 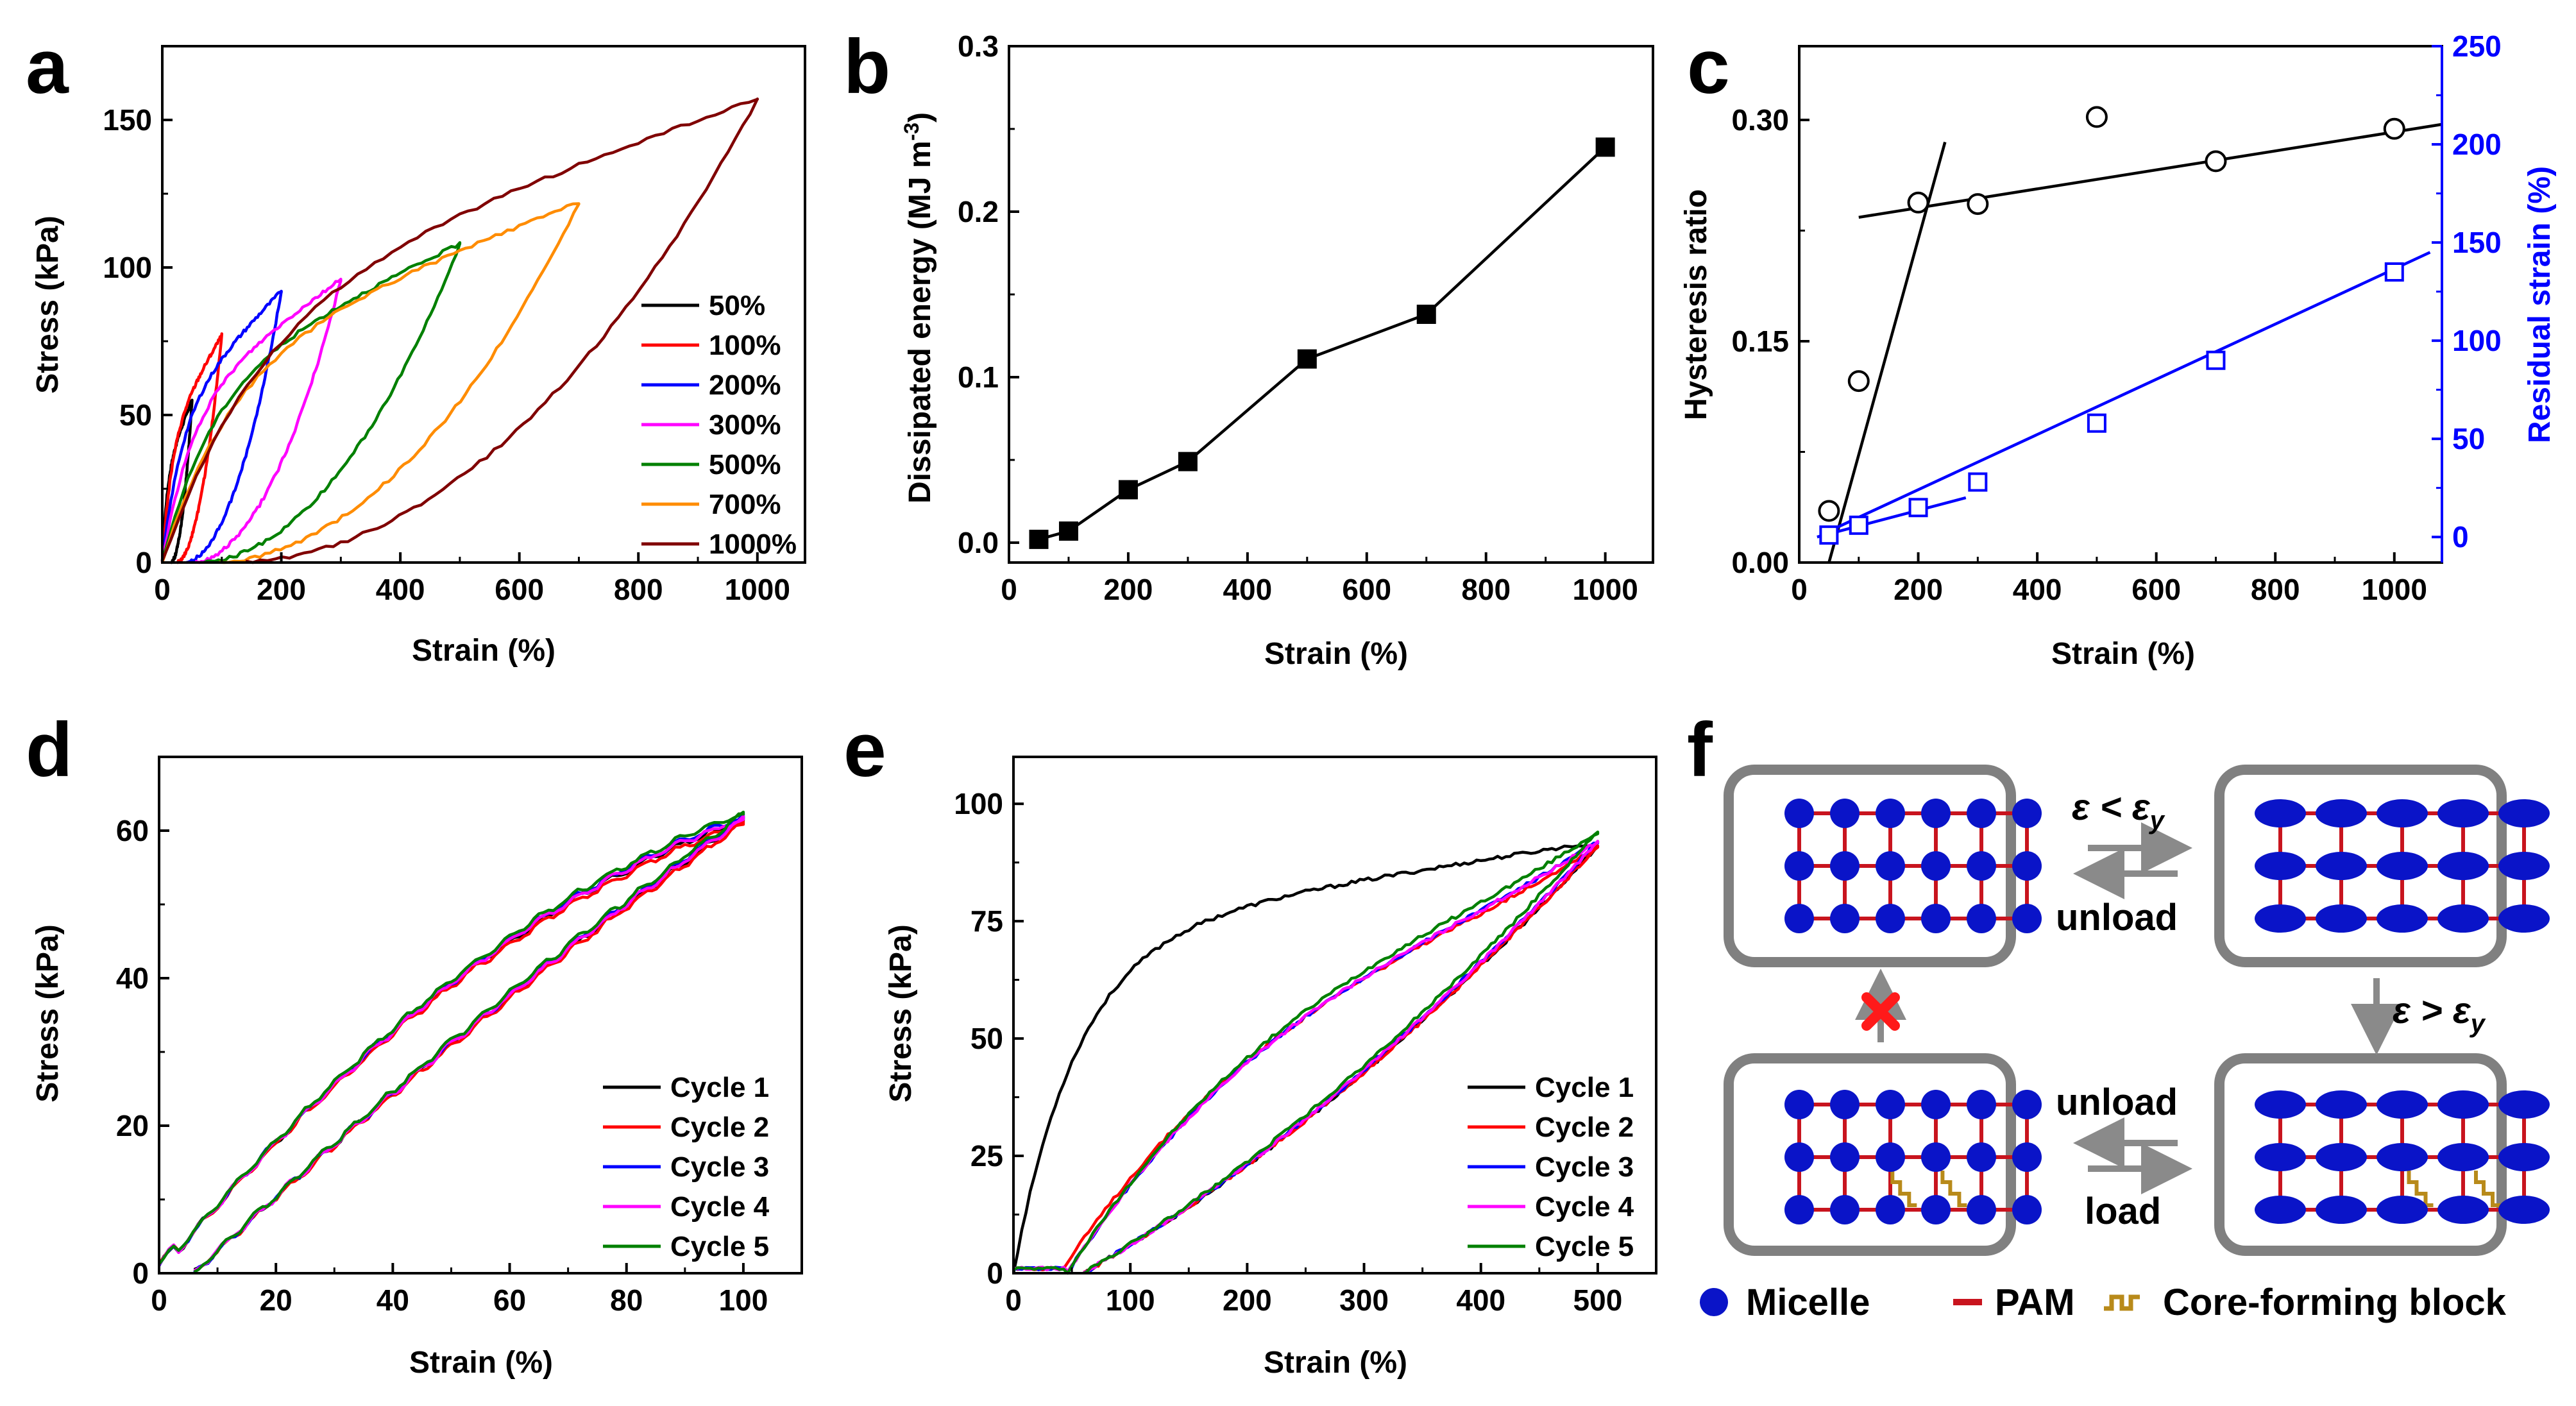 I want to click on y-tick-label: 0.3, so click(x=978, y=46).